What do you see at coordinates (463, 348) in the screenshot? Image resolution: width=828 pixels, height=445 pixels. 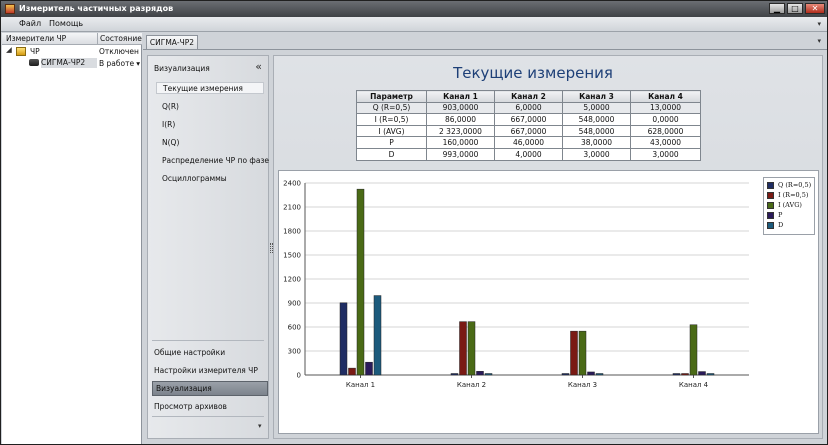 I see `bar-i-r-0-5--2` at bounding box center [463, 348].